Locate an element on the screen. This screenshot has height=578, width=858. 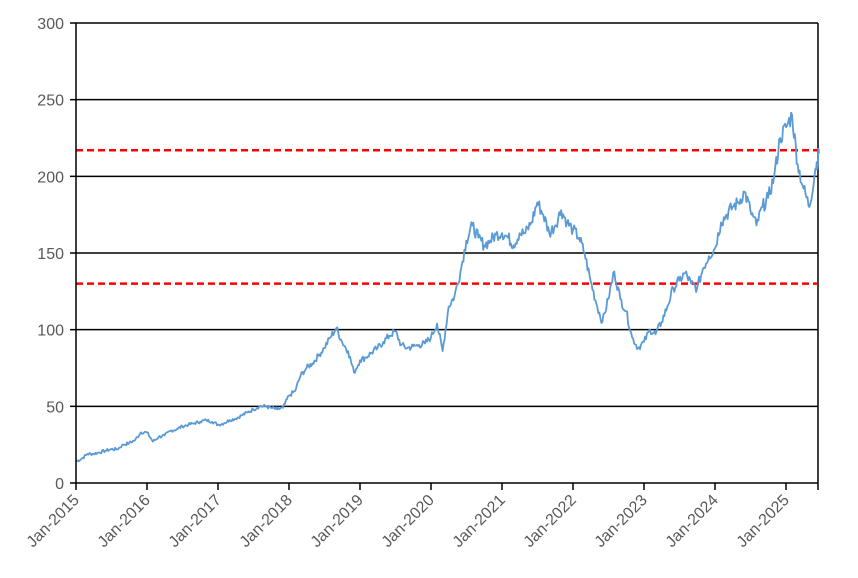
y-tick-label: 200 is located at coordinates (50, 177).